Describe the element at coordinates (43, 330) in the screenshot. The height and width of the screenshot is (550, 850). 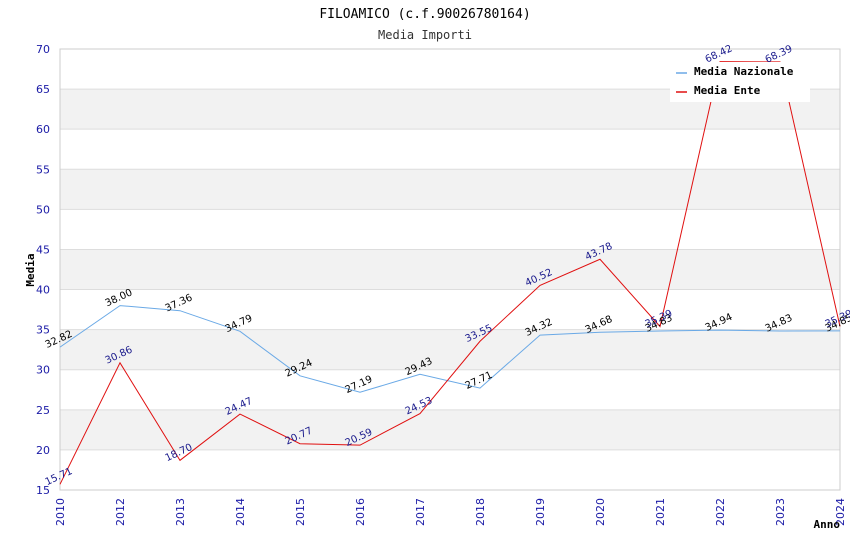
I see `y-tick-label: 35` at that location.